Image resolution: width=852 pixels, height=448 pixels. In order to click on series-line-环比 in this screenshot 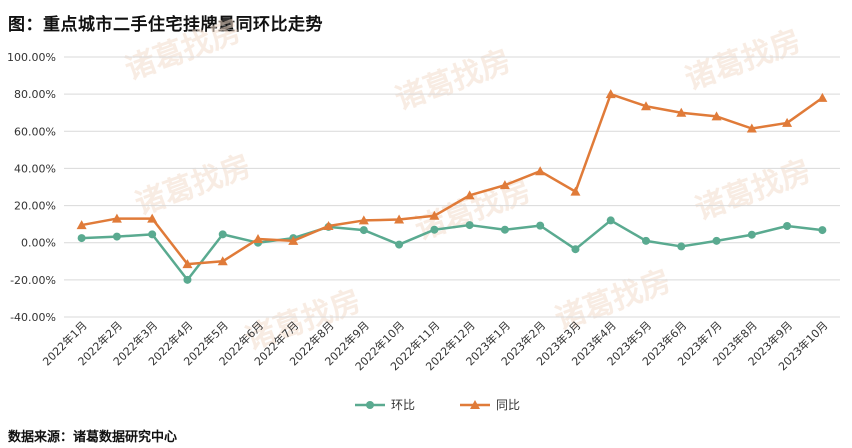, I will do `click(452, 250)`.